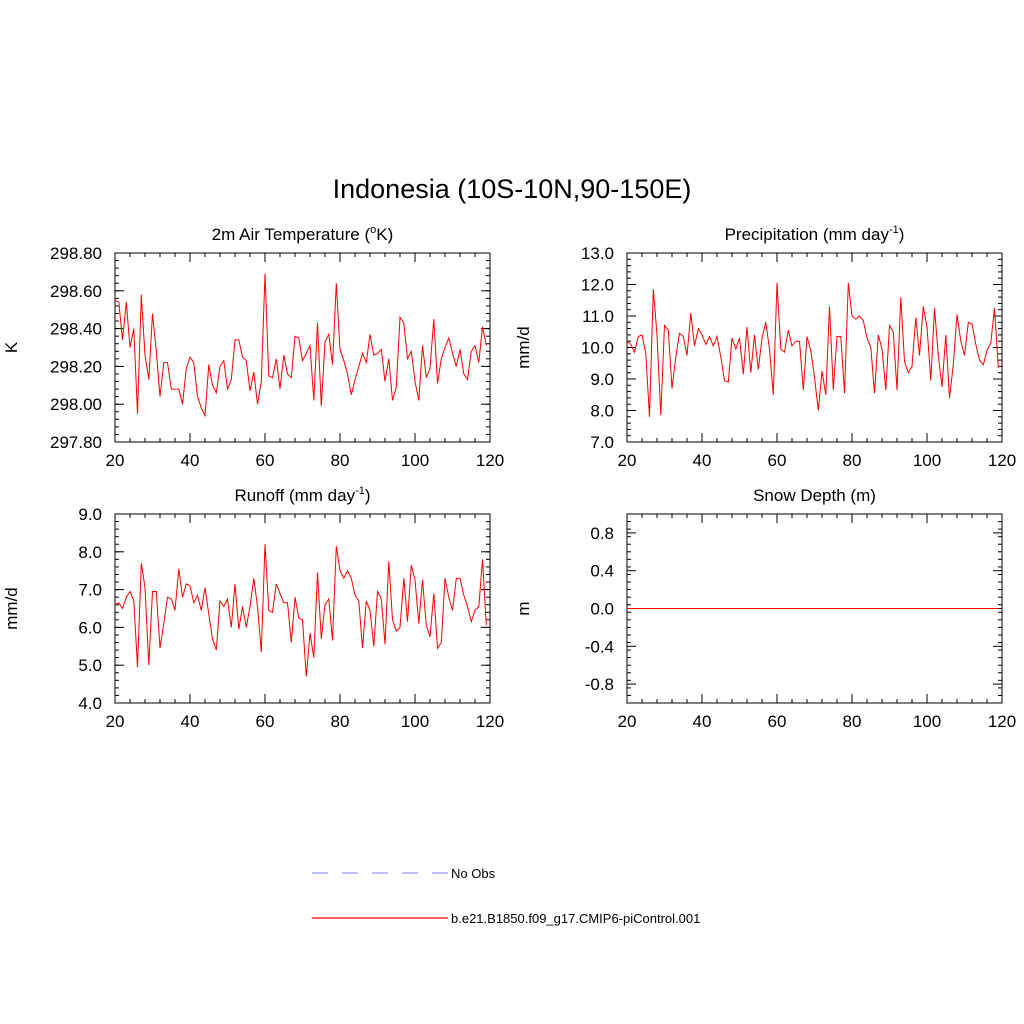 The image size is (1024, 1024). Describe the element at coordinates (598, 316) in the screenshot. I see `y-tick-label: 11.0` at that location.